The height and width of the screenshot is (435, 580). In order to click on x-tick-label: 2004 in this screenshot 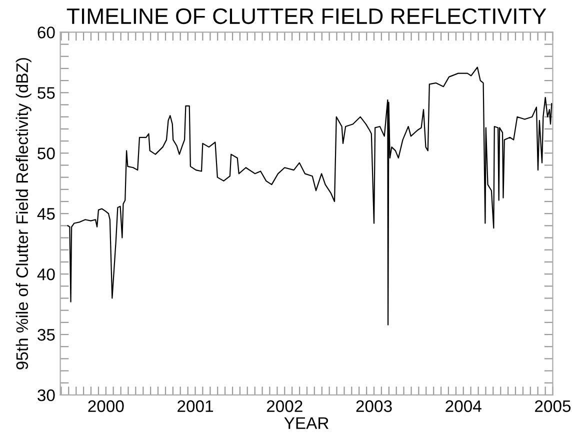, I will do `click(464, 406)`.